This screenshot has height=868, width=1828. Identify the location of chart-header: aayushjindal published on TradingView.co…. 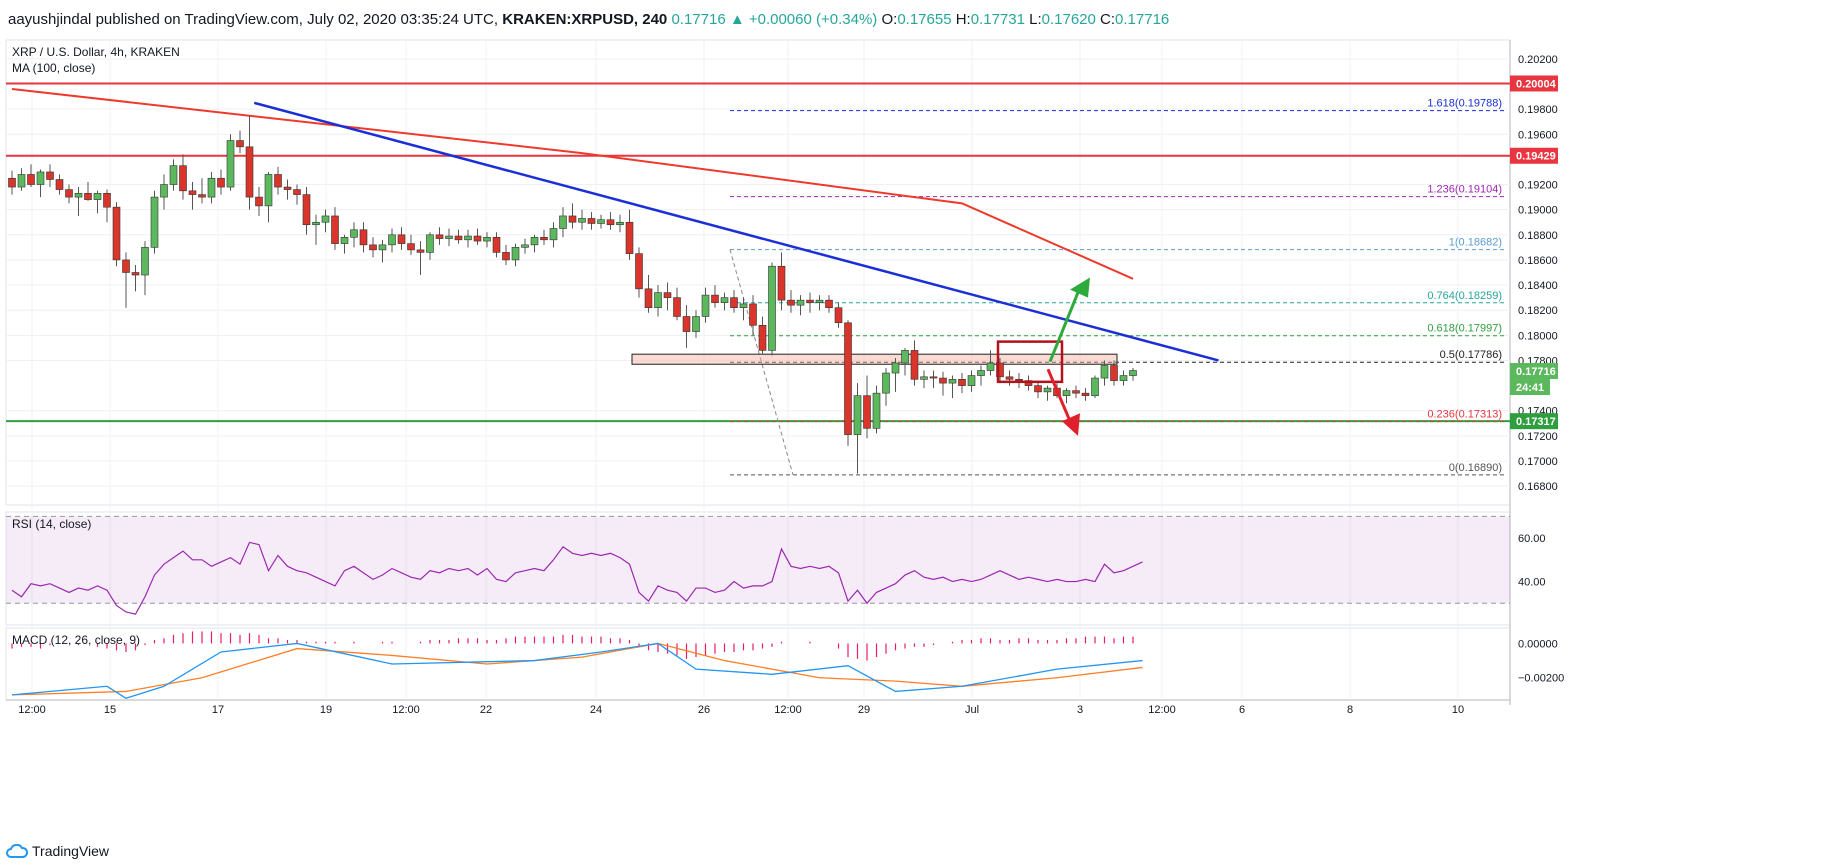
(589, 19).